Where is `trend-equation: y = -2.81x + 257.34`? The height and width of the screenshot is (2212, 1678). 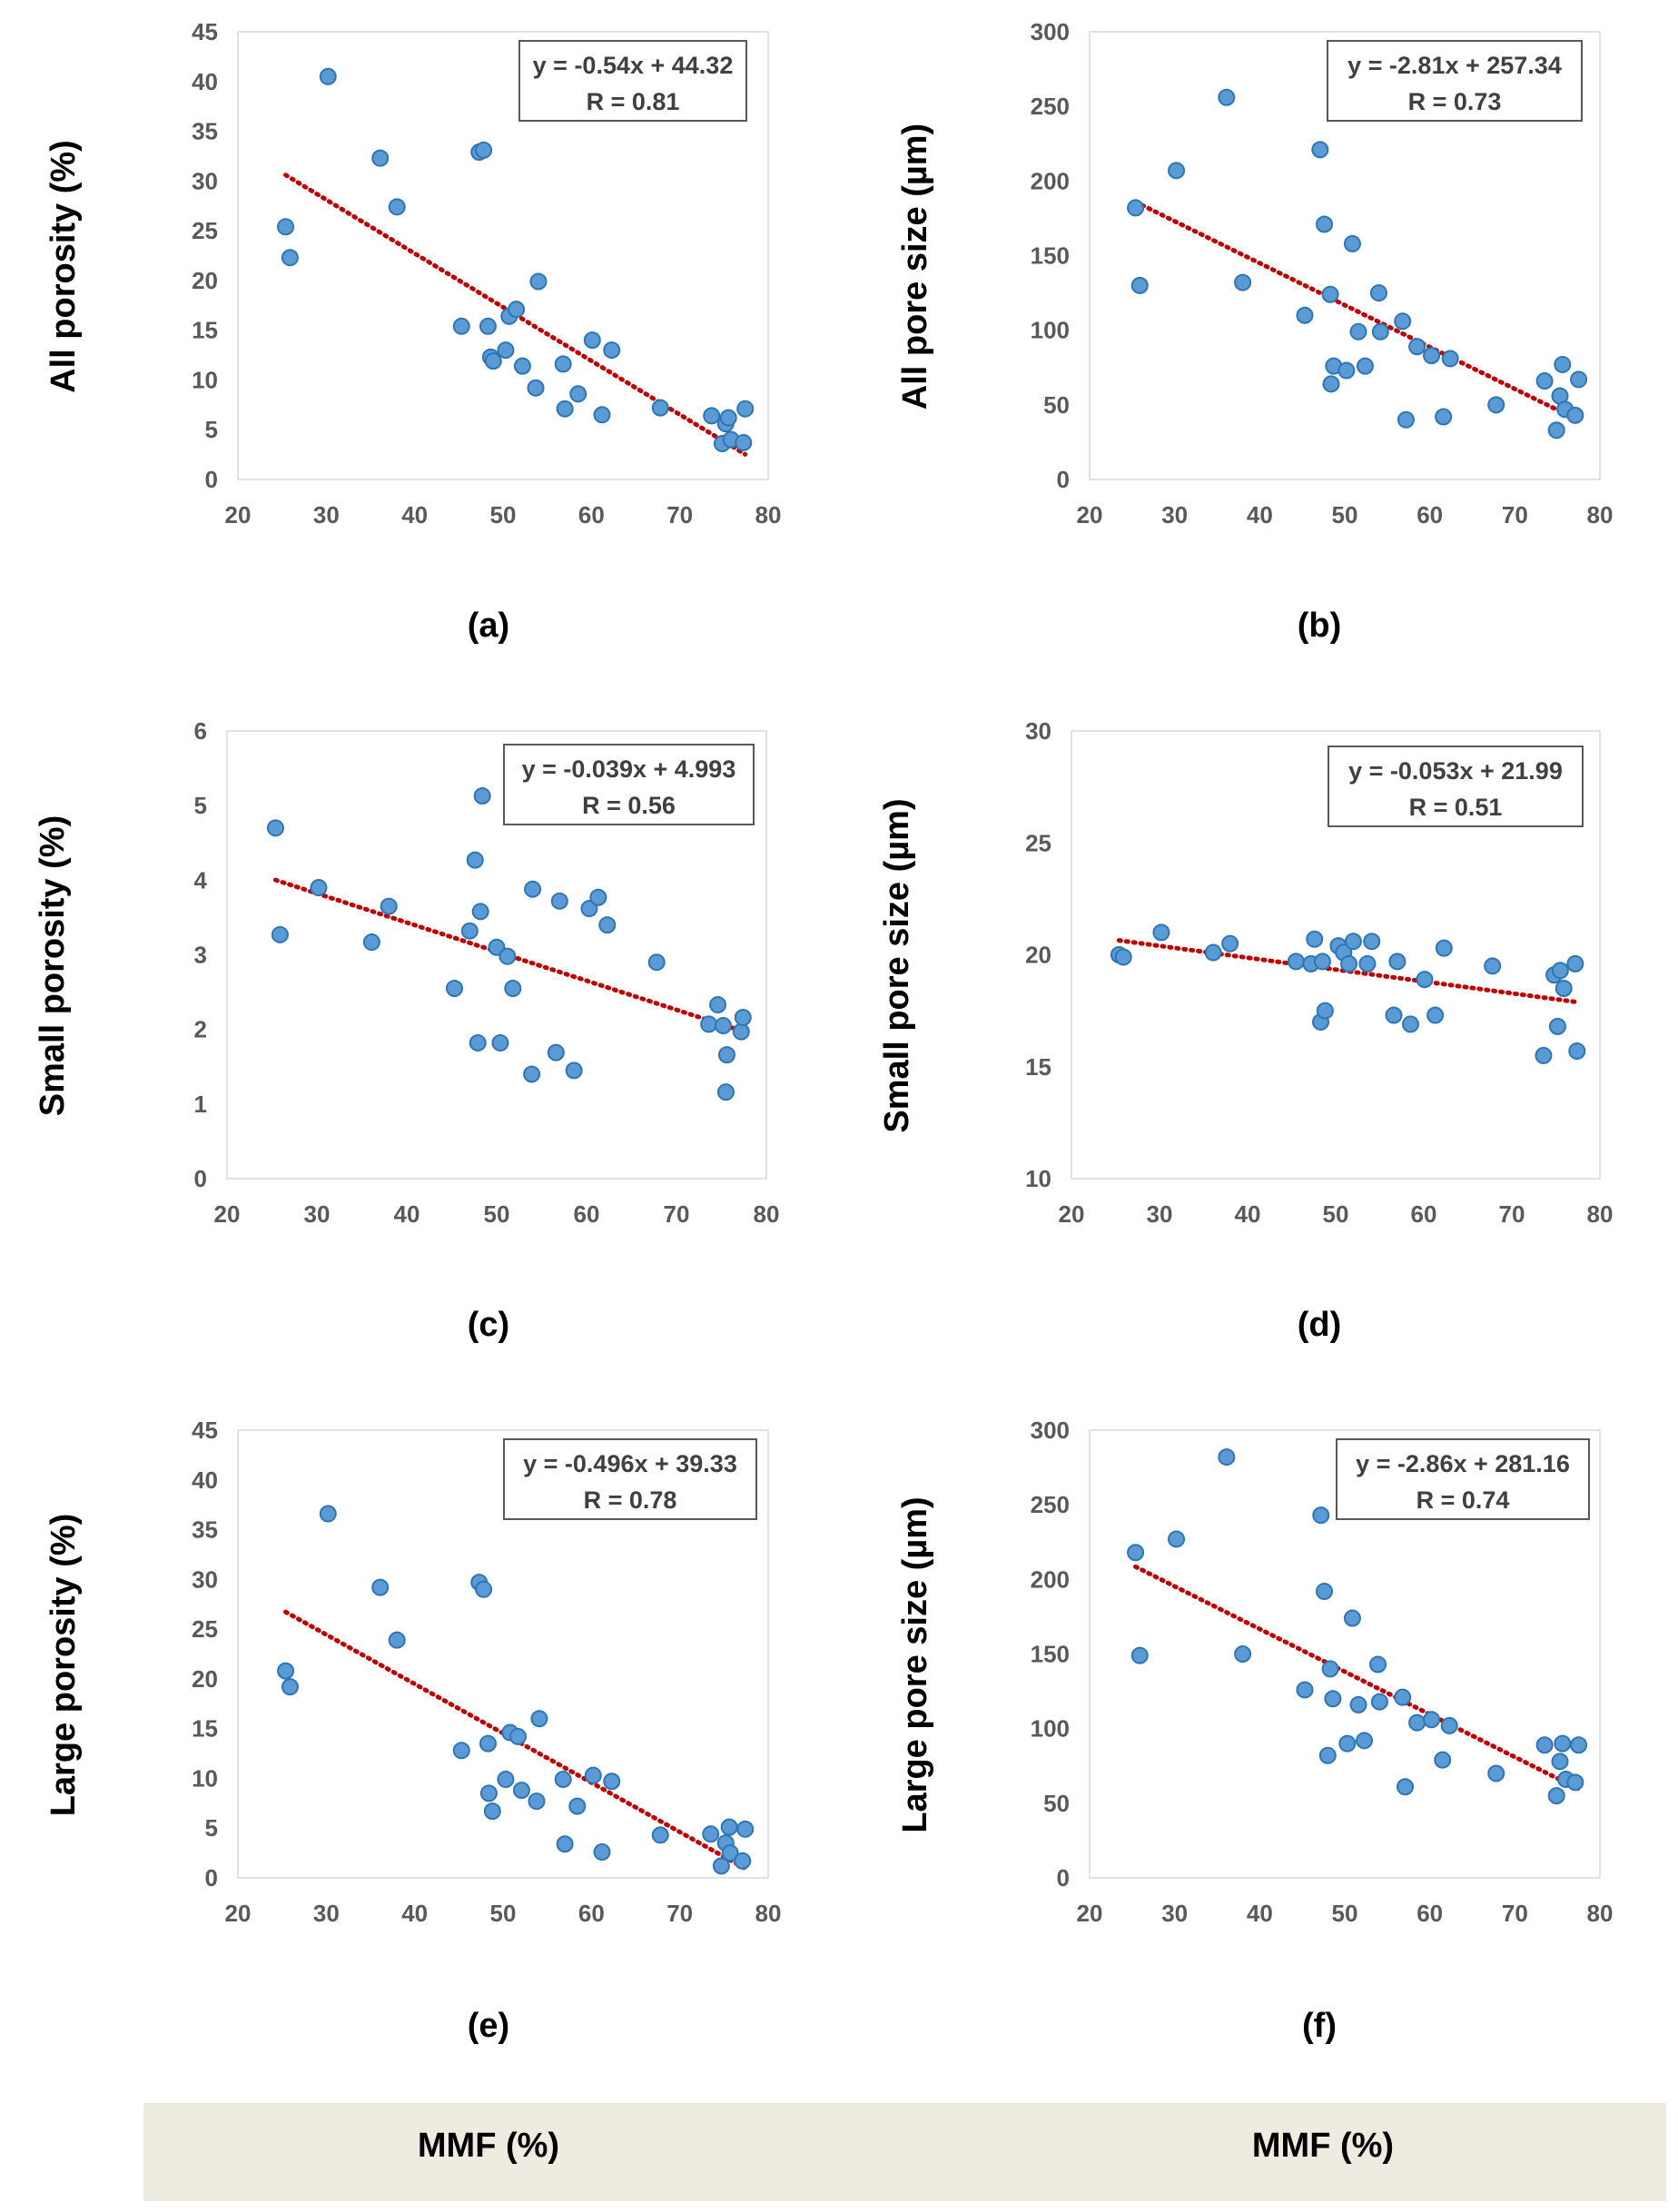
trend-equation: y = -2.81x + 257.34 is located at coordinates (1454, 65).